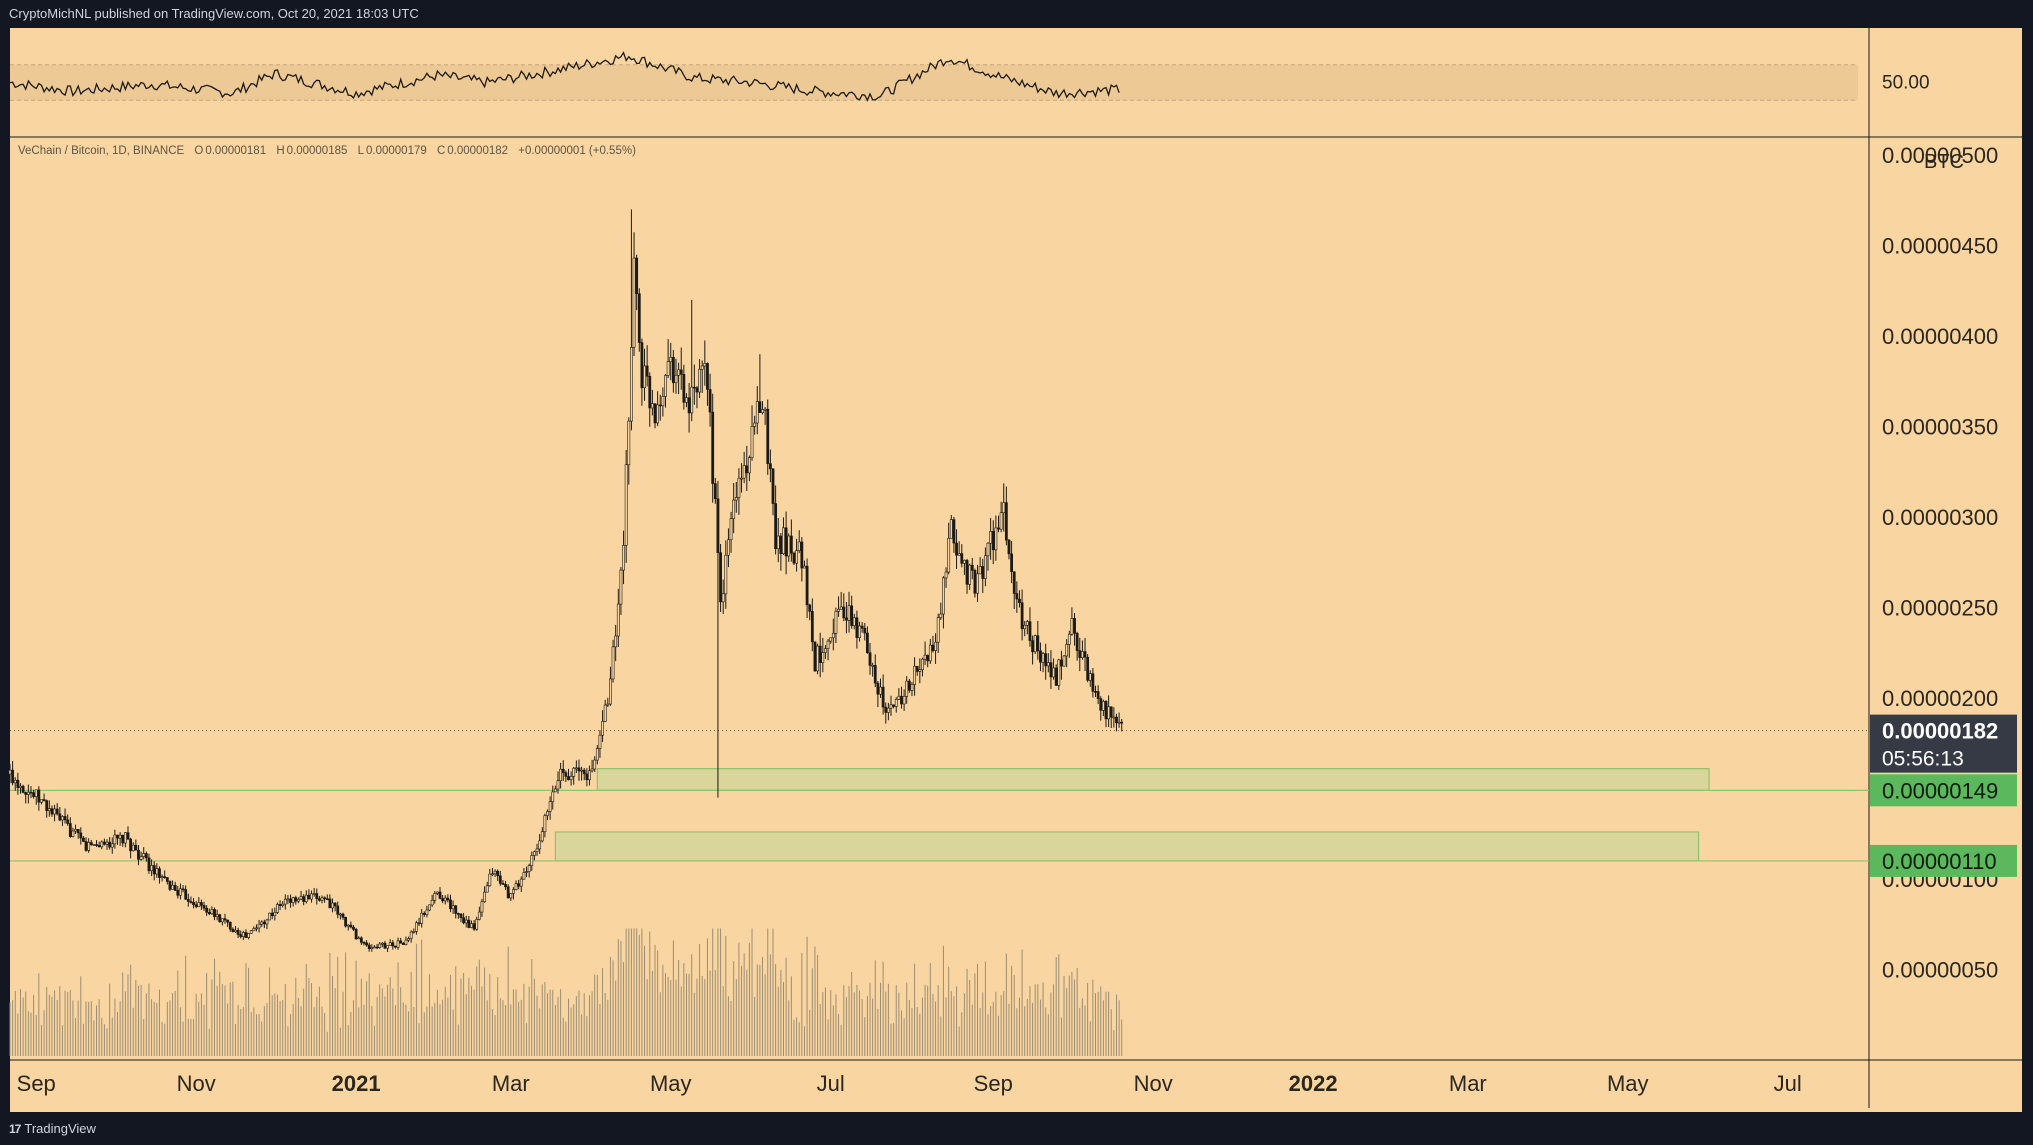 The image size is (2033, 1145). I want to click on legend-close: 0.00000182, so click(478, 151).